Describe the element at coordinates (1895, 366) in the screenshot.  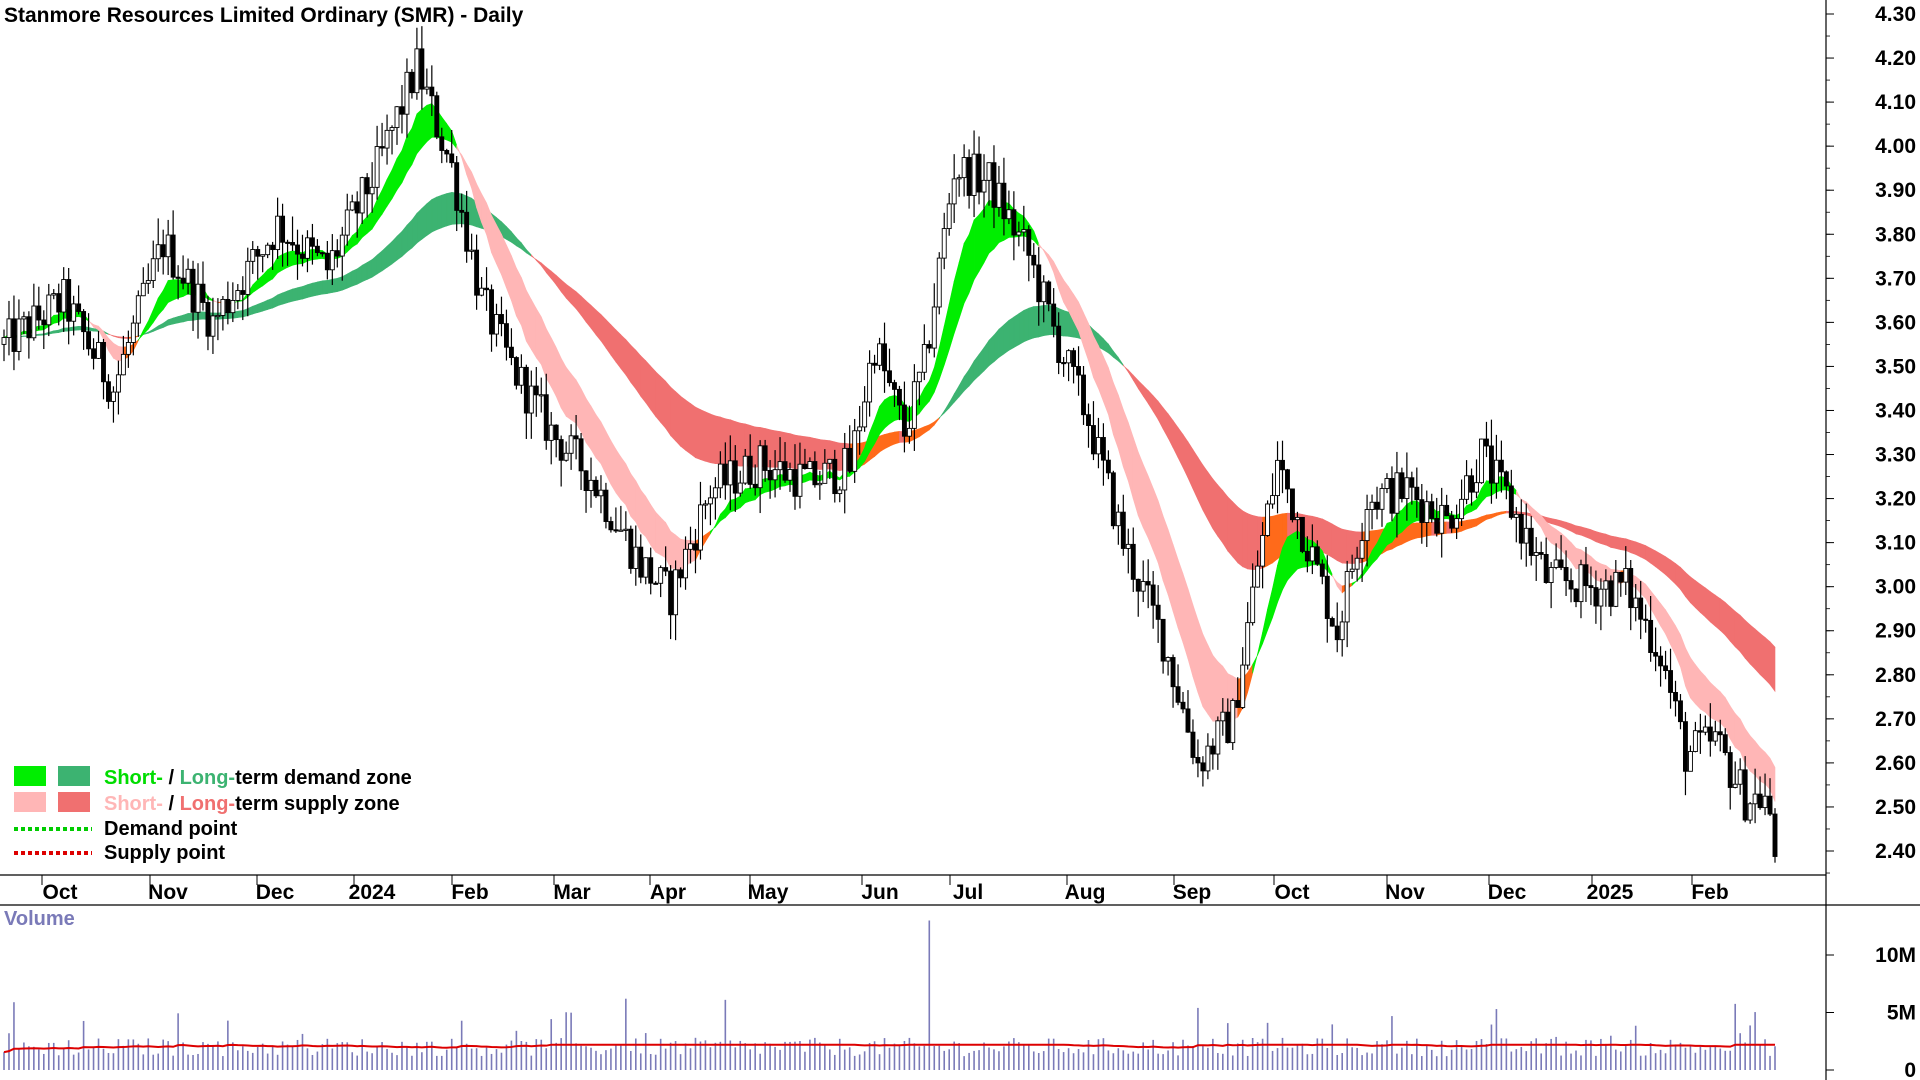
I see `price-tick-label: 3.50` at that location.